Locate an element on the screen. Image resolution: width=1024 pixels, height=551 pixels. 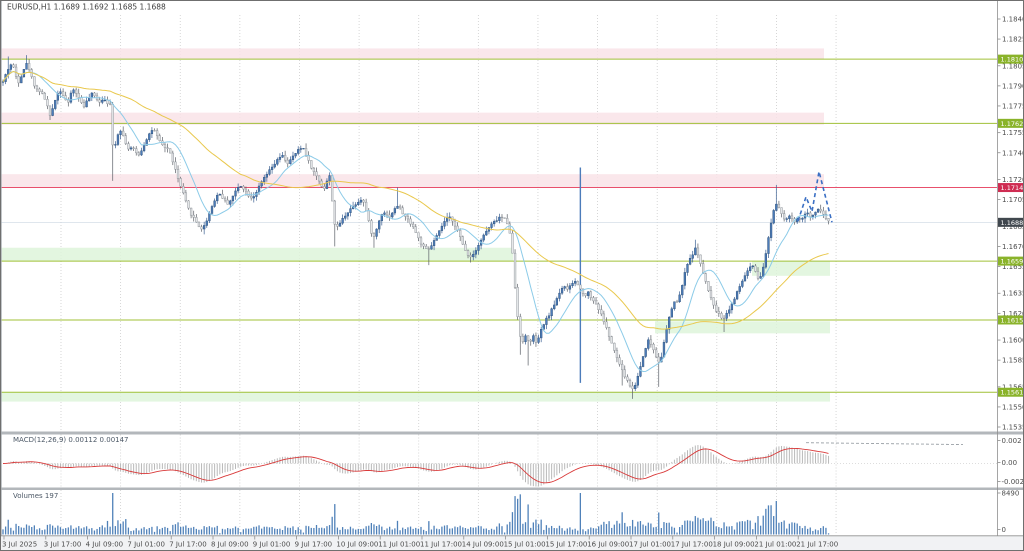
volumes-pane: 8490 0 is located at coordinates (510, 512).